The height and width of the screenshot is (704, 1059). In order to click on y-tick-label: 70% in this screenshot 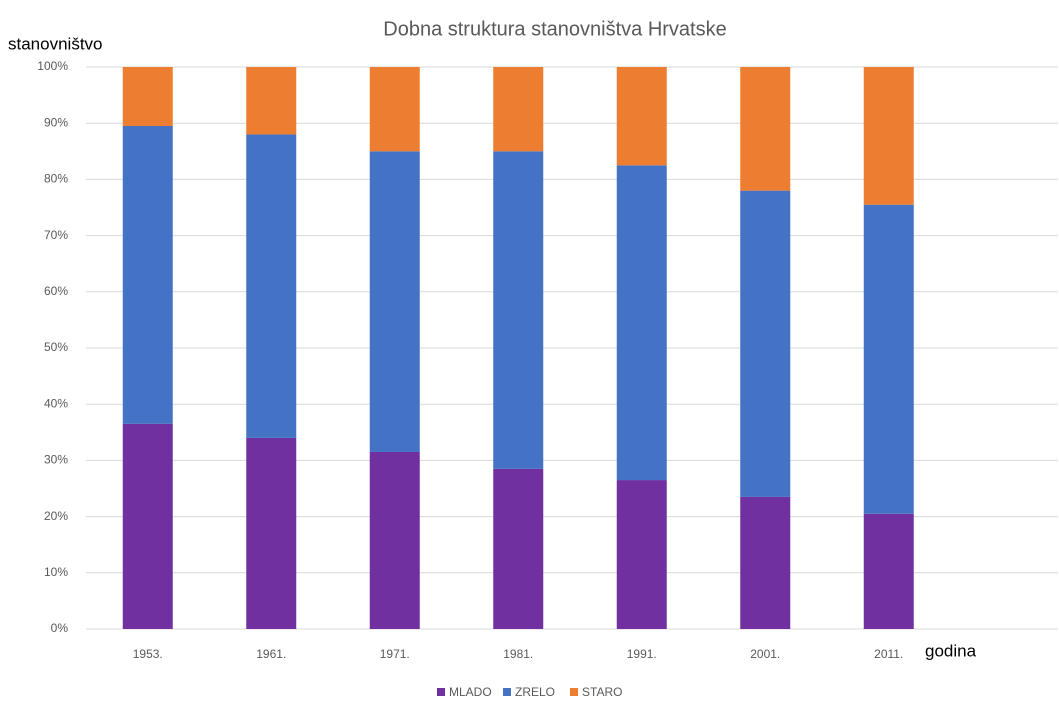, I will do `click(56, 235)`.